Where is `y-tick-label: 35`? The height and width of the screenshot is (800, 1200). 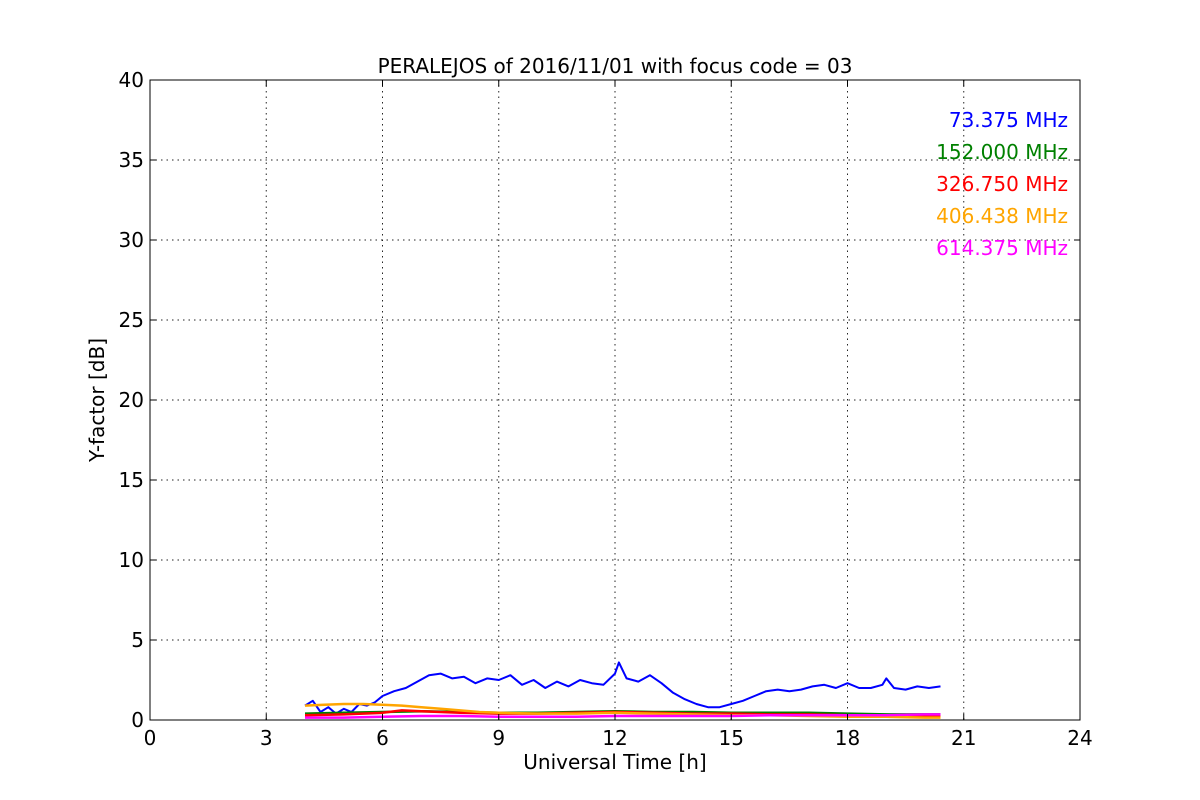 y-tick-label: 35 is located at coordinates (131, 160).